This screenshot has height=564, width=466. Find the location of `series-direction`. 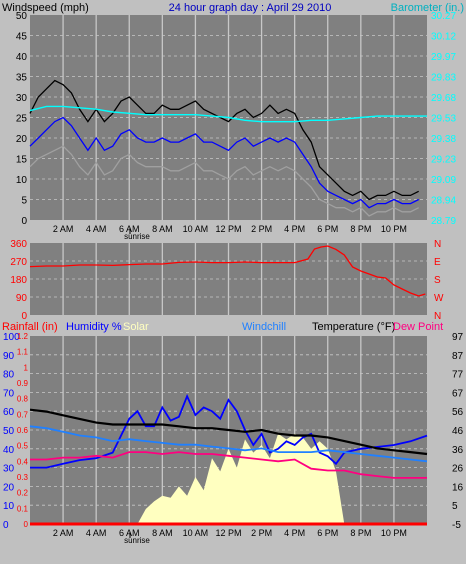

series-direction is located at coordinates (227, 271).